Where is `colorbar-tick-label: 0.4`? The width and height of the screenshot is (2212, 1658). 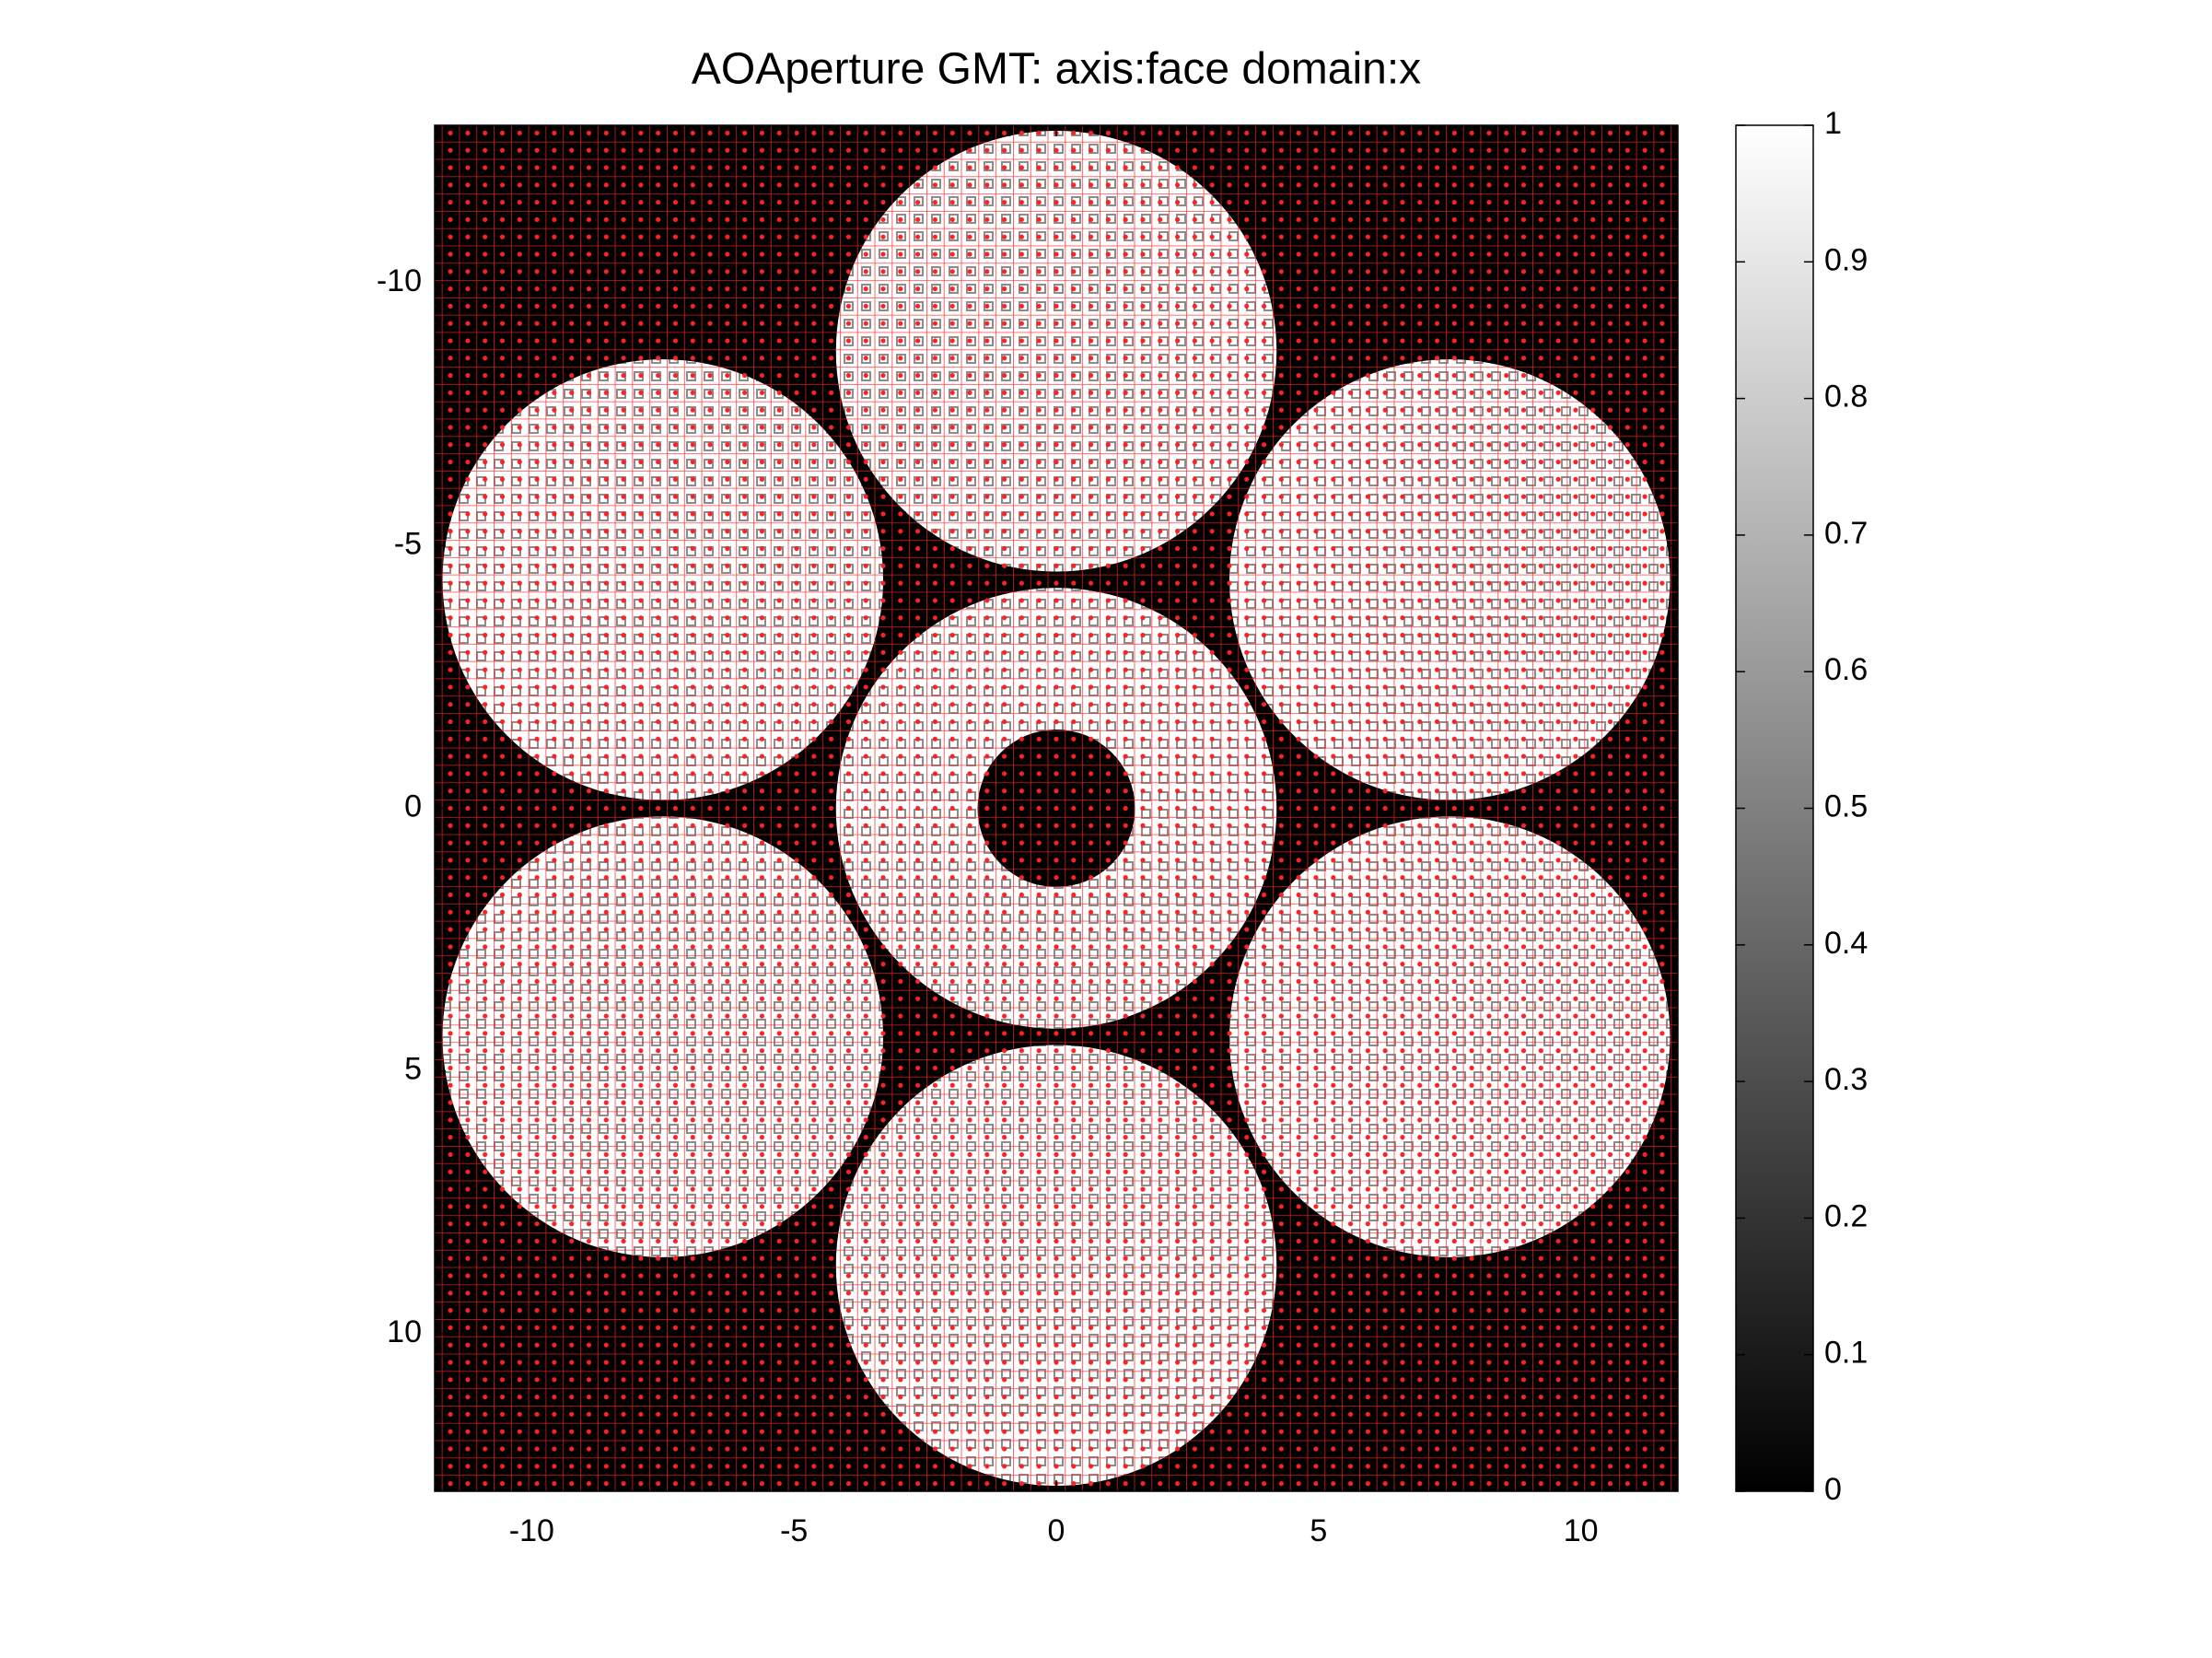
colorbar-tick-label: 0.4 is located at coordinates (1846, 943).